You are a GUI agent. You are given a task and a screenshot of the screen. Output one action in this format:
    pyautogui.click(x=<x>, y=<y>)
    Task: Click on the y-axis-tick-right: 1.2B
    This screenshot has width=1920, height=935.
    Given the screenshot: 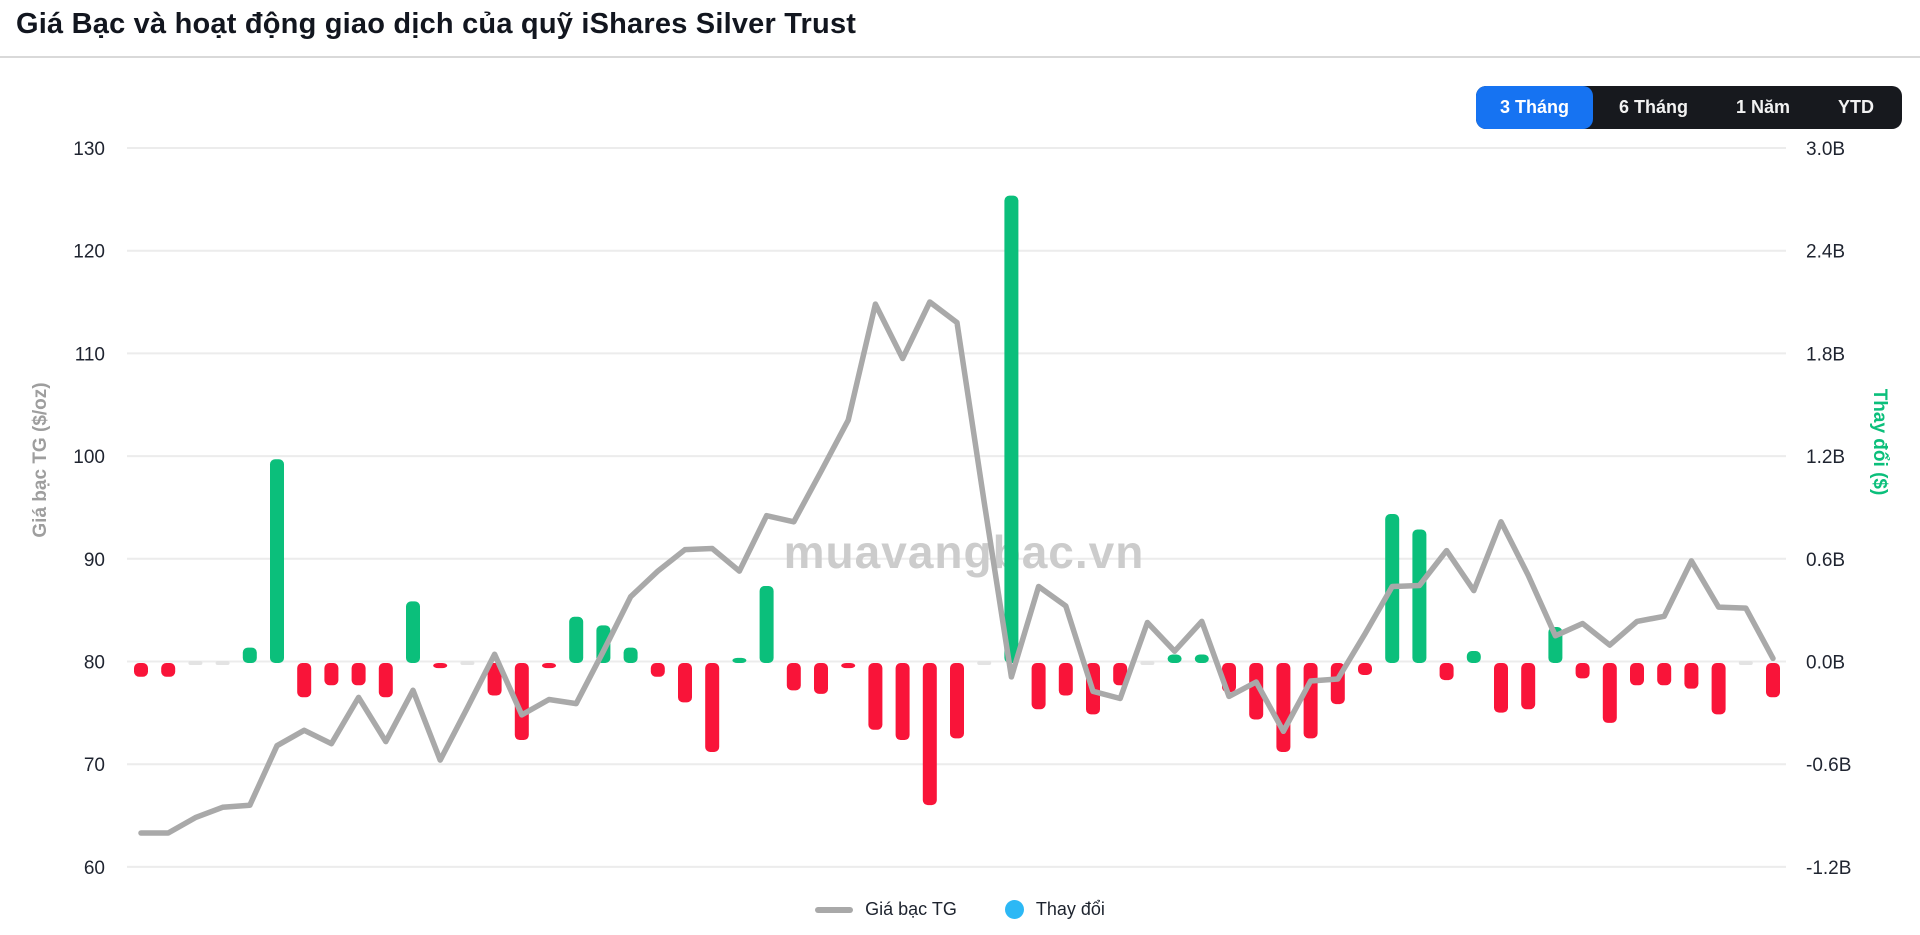 What is the action you would take?
    pyautogui.click(x=1825, y=457)
    